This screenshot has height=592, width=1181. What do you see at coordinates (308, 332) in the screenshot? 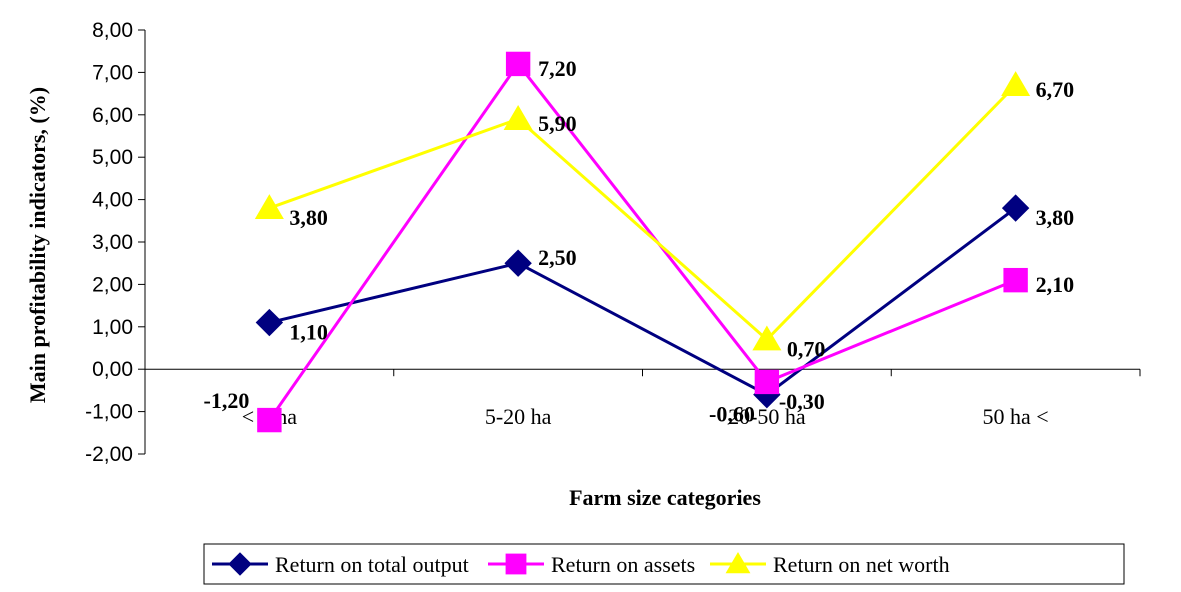
I see `data-label: 1,10` at bounding box center [308, 332].